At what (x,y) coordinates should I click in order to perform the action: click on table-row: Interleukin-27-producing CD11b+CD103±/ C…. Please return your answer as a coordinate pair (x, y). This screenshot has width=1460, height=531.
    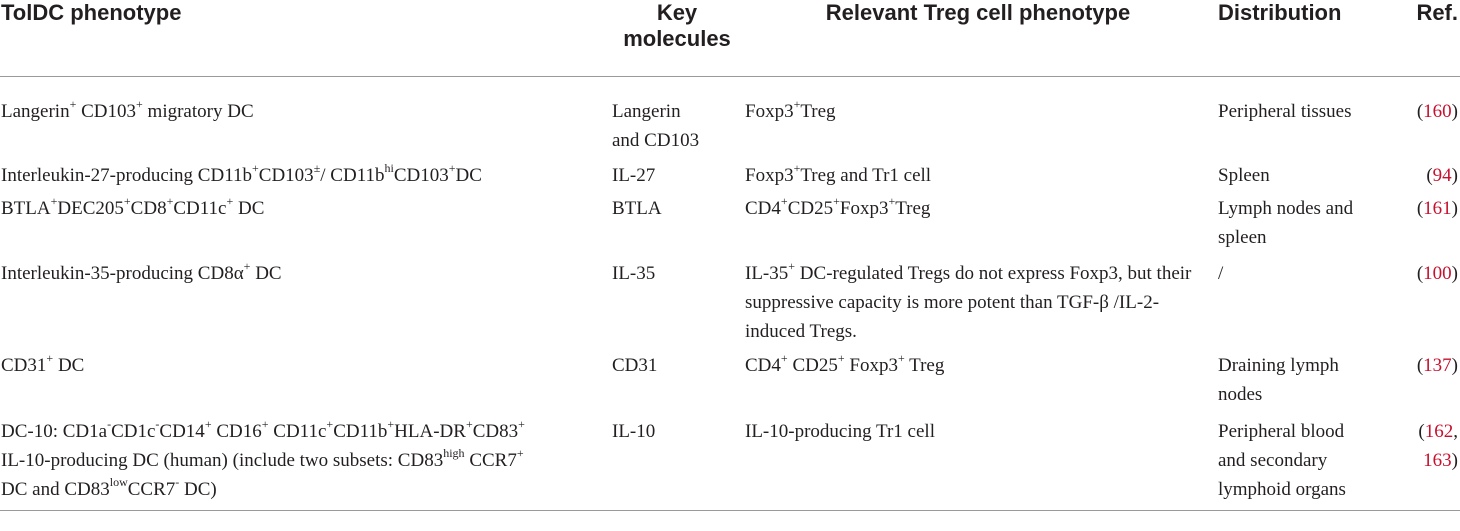
    Looking at the image, I should click on (730, 173).